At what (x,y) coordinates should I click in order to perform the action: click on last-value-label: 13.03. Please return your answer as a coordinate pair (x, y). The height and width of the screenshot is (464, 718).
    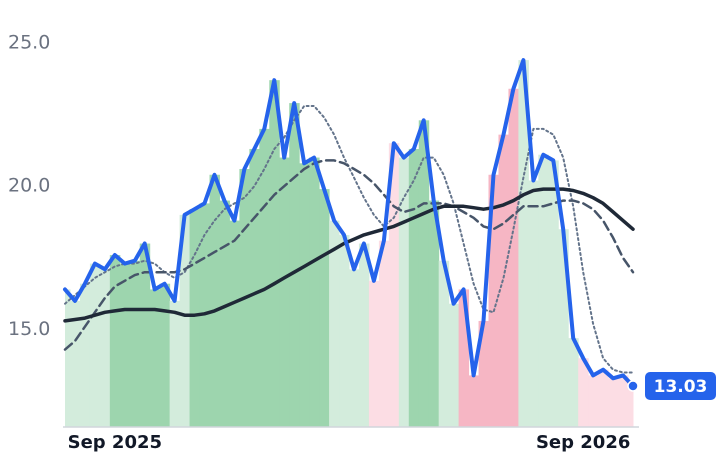
    Looking at the image, I should click on (681, 387).